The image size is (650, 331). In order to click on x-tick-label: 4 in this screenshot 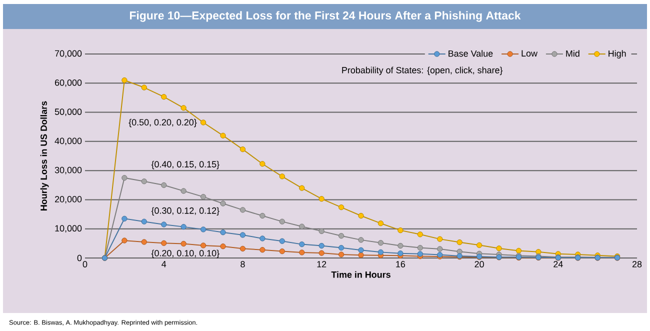, I will do `click(164, 264)`.